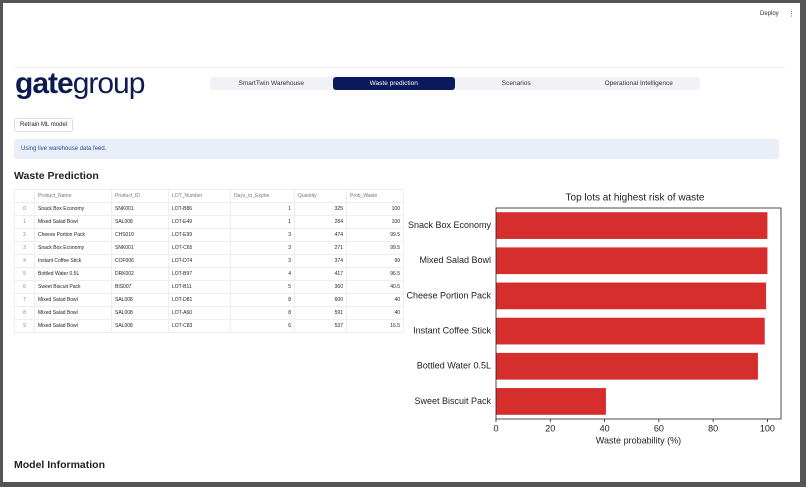 The image size is (806, 487). What do you see at coordinates (262, 300) in the screenshot?
I see `table-cell: 8` at bounding box center [262, 300].